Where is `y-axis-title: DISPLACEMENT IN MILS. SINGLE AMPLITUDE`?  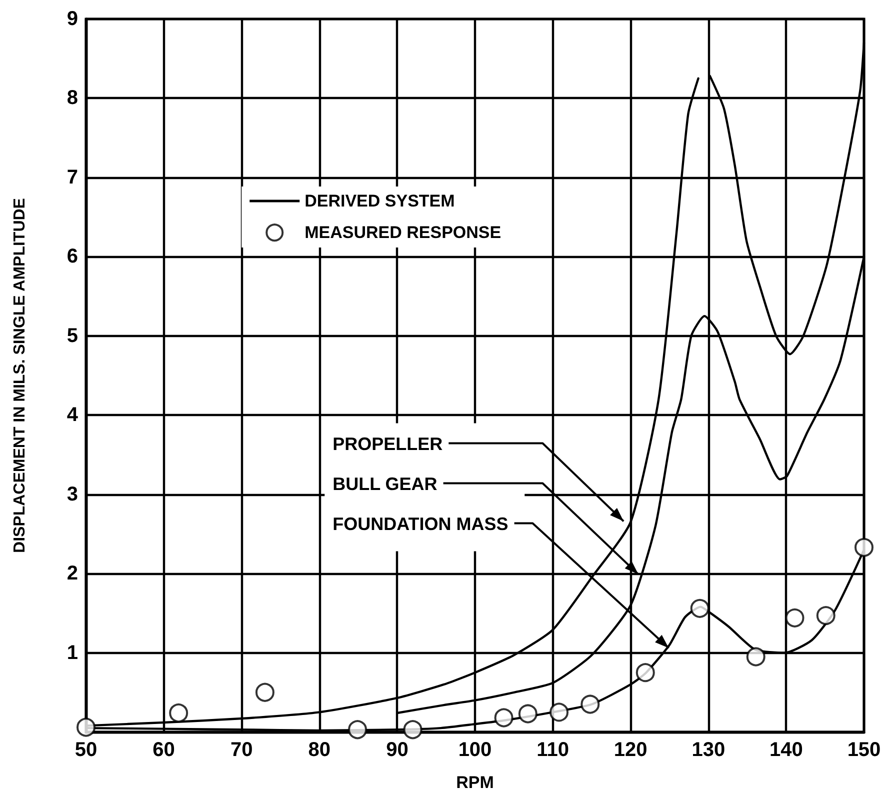 y-axis-title: DISPLACEMENT IN MILS. SINGLE AMPLITUDE is located at coordinates (20, 375).